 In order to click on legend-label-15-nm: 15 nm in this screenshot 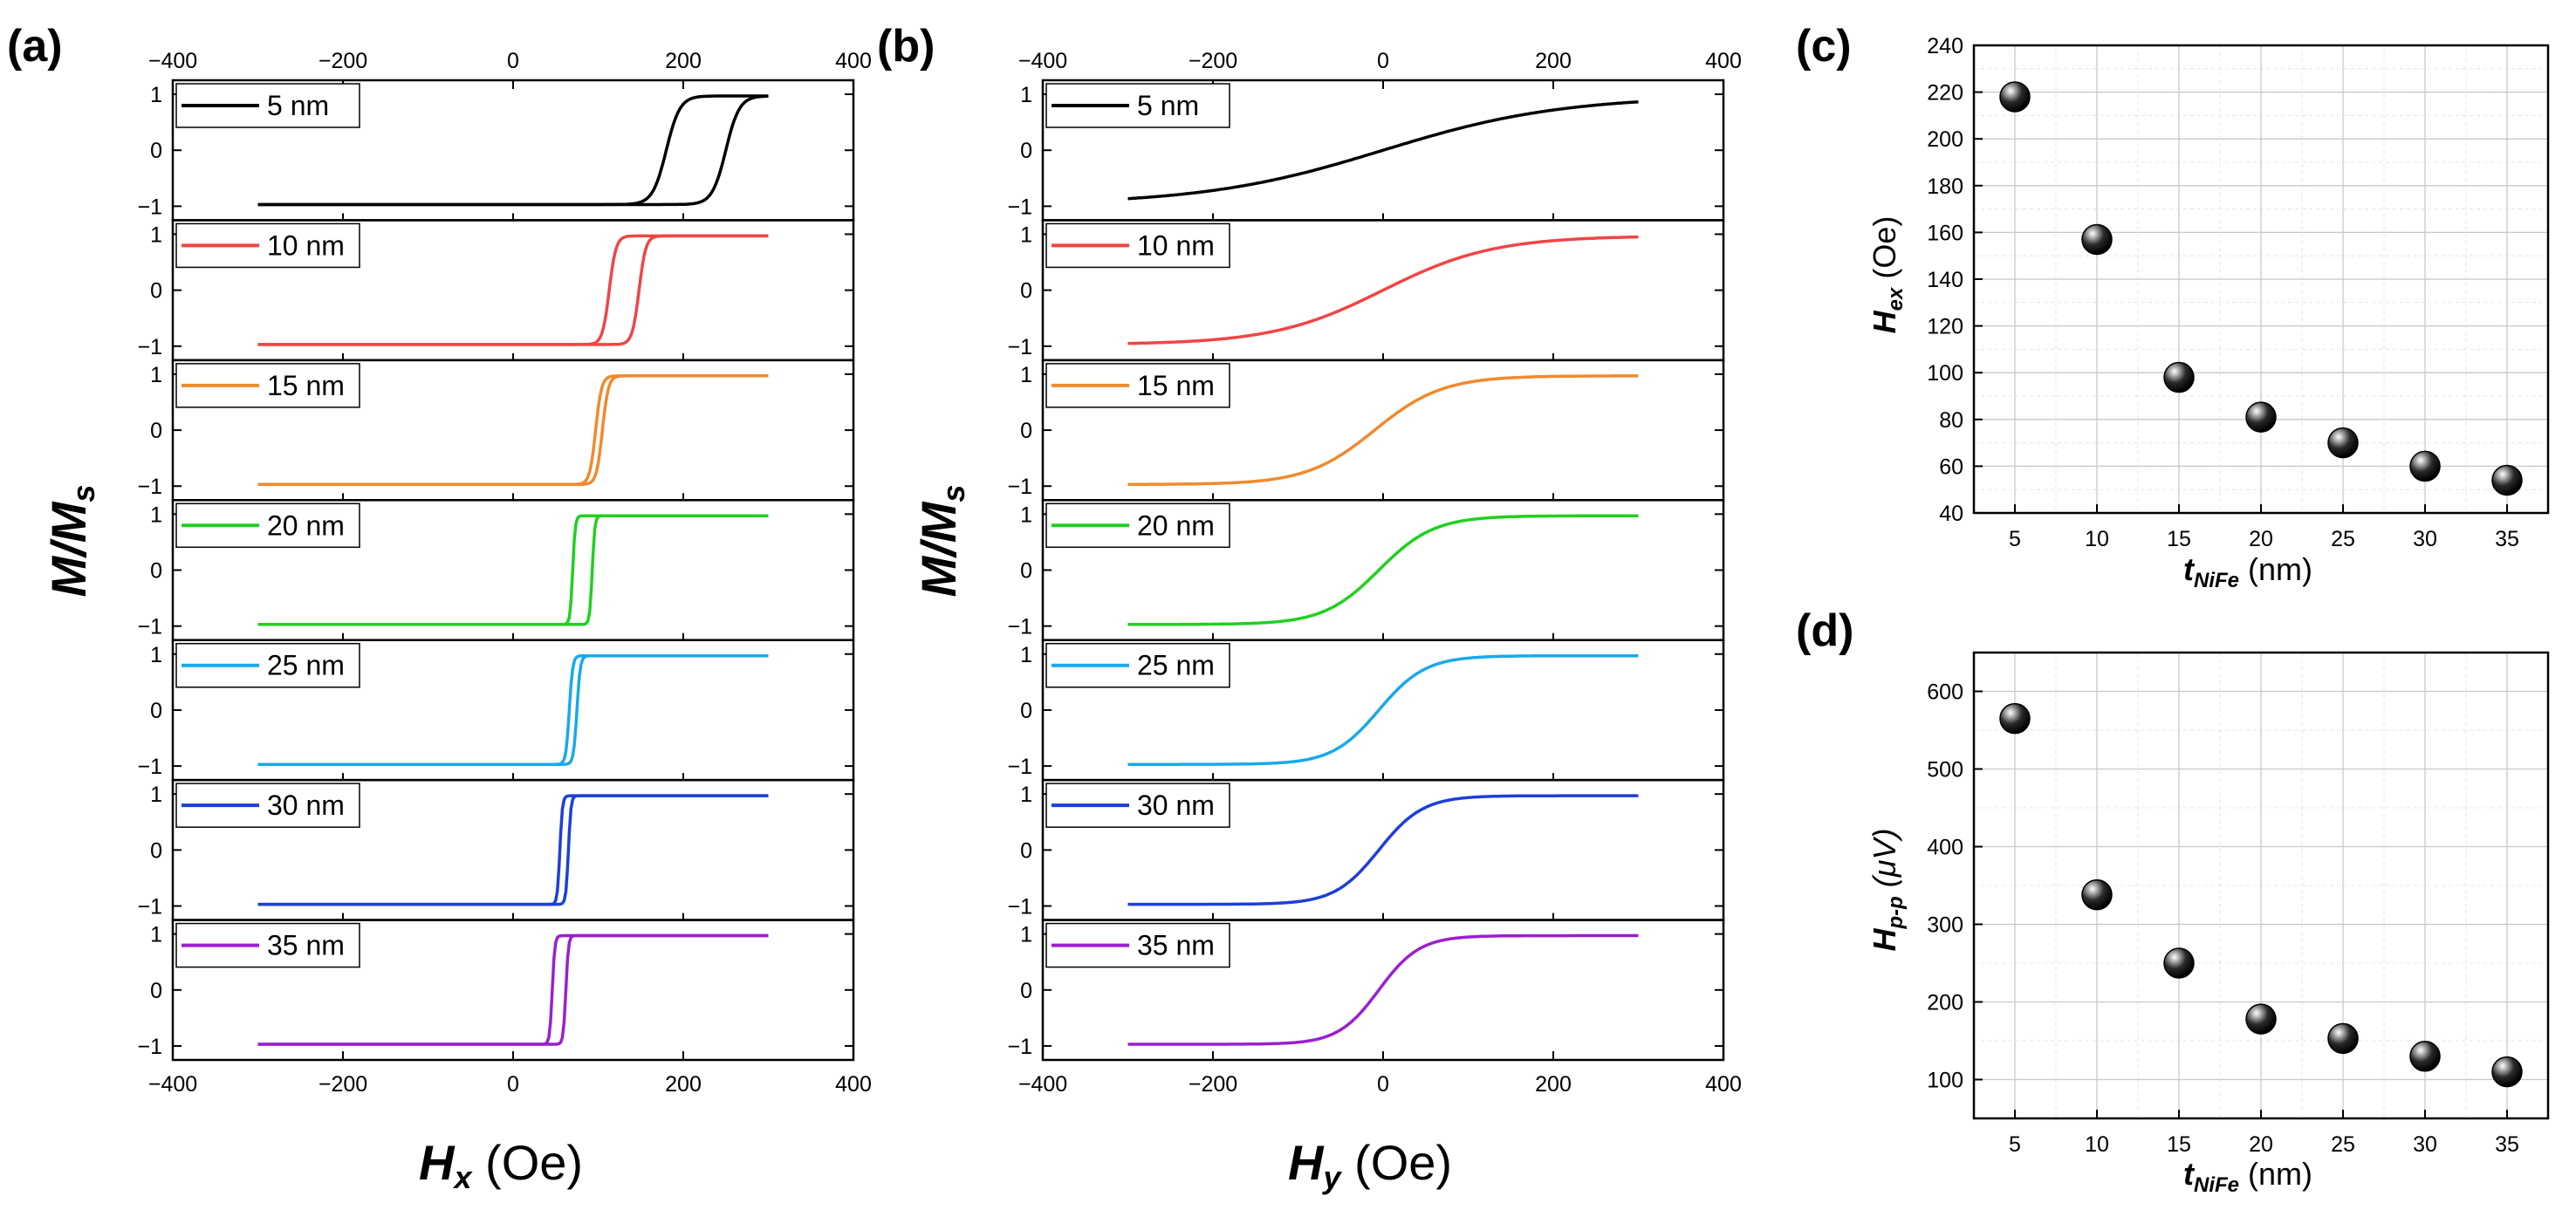, I will do `click(1176, 385)`.